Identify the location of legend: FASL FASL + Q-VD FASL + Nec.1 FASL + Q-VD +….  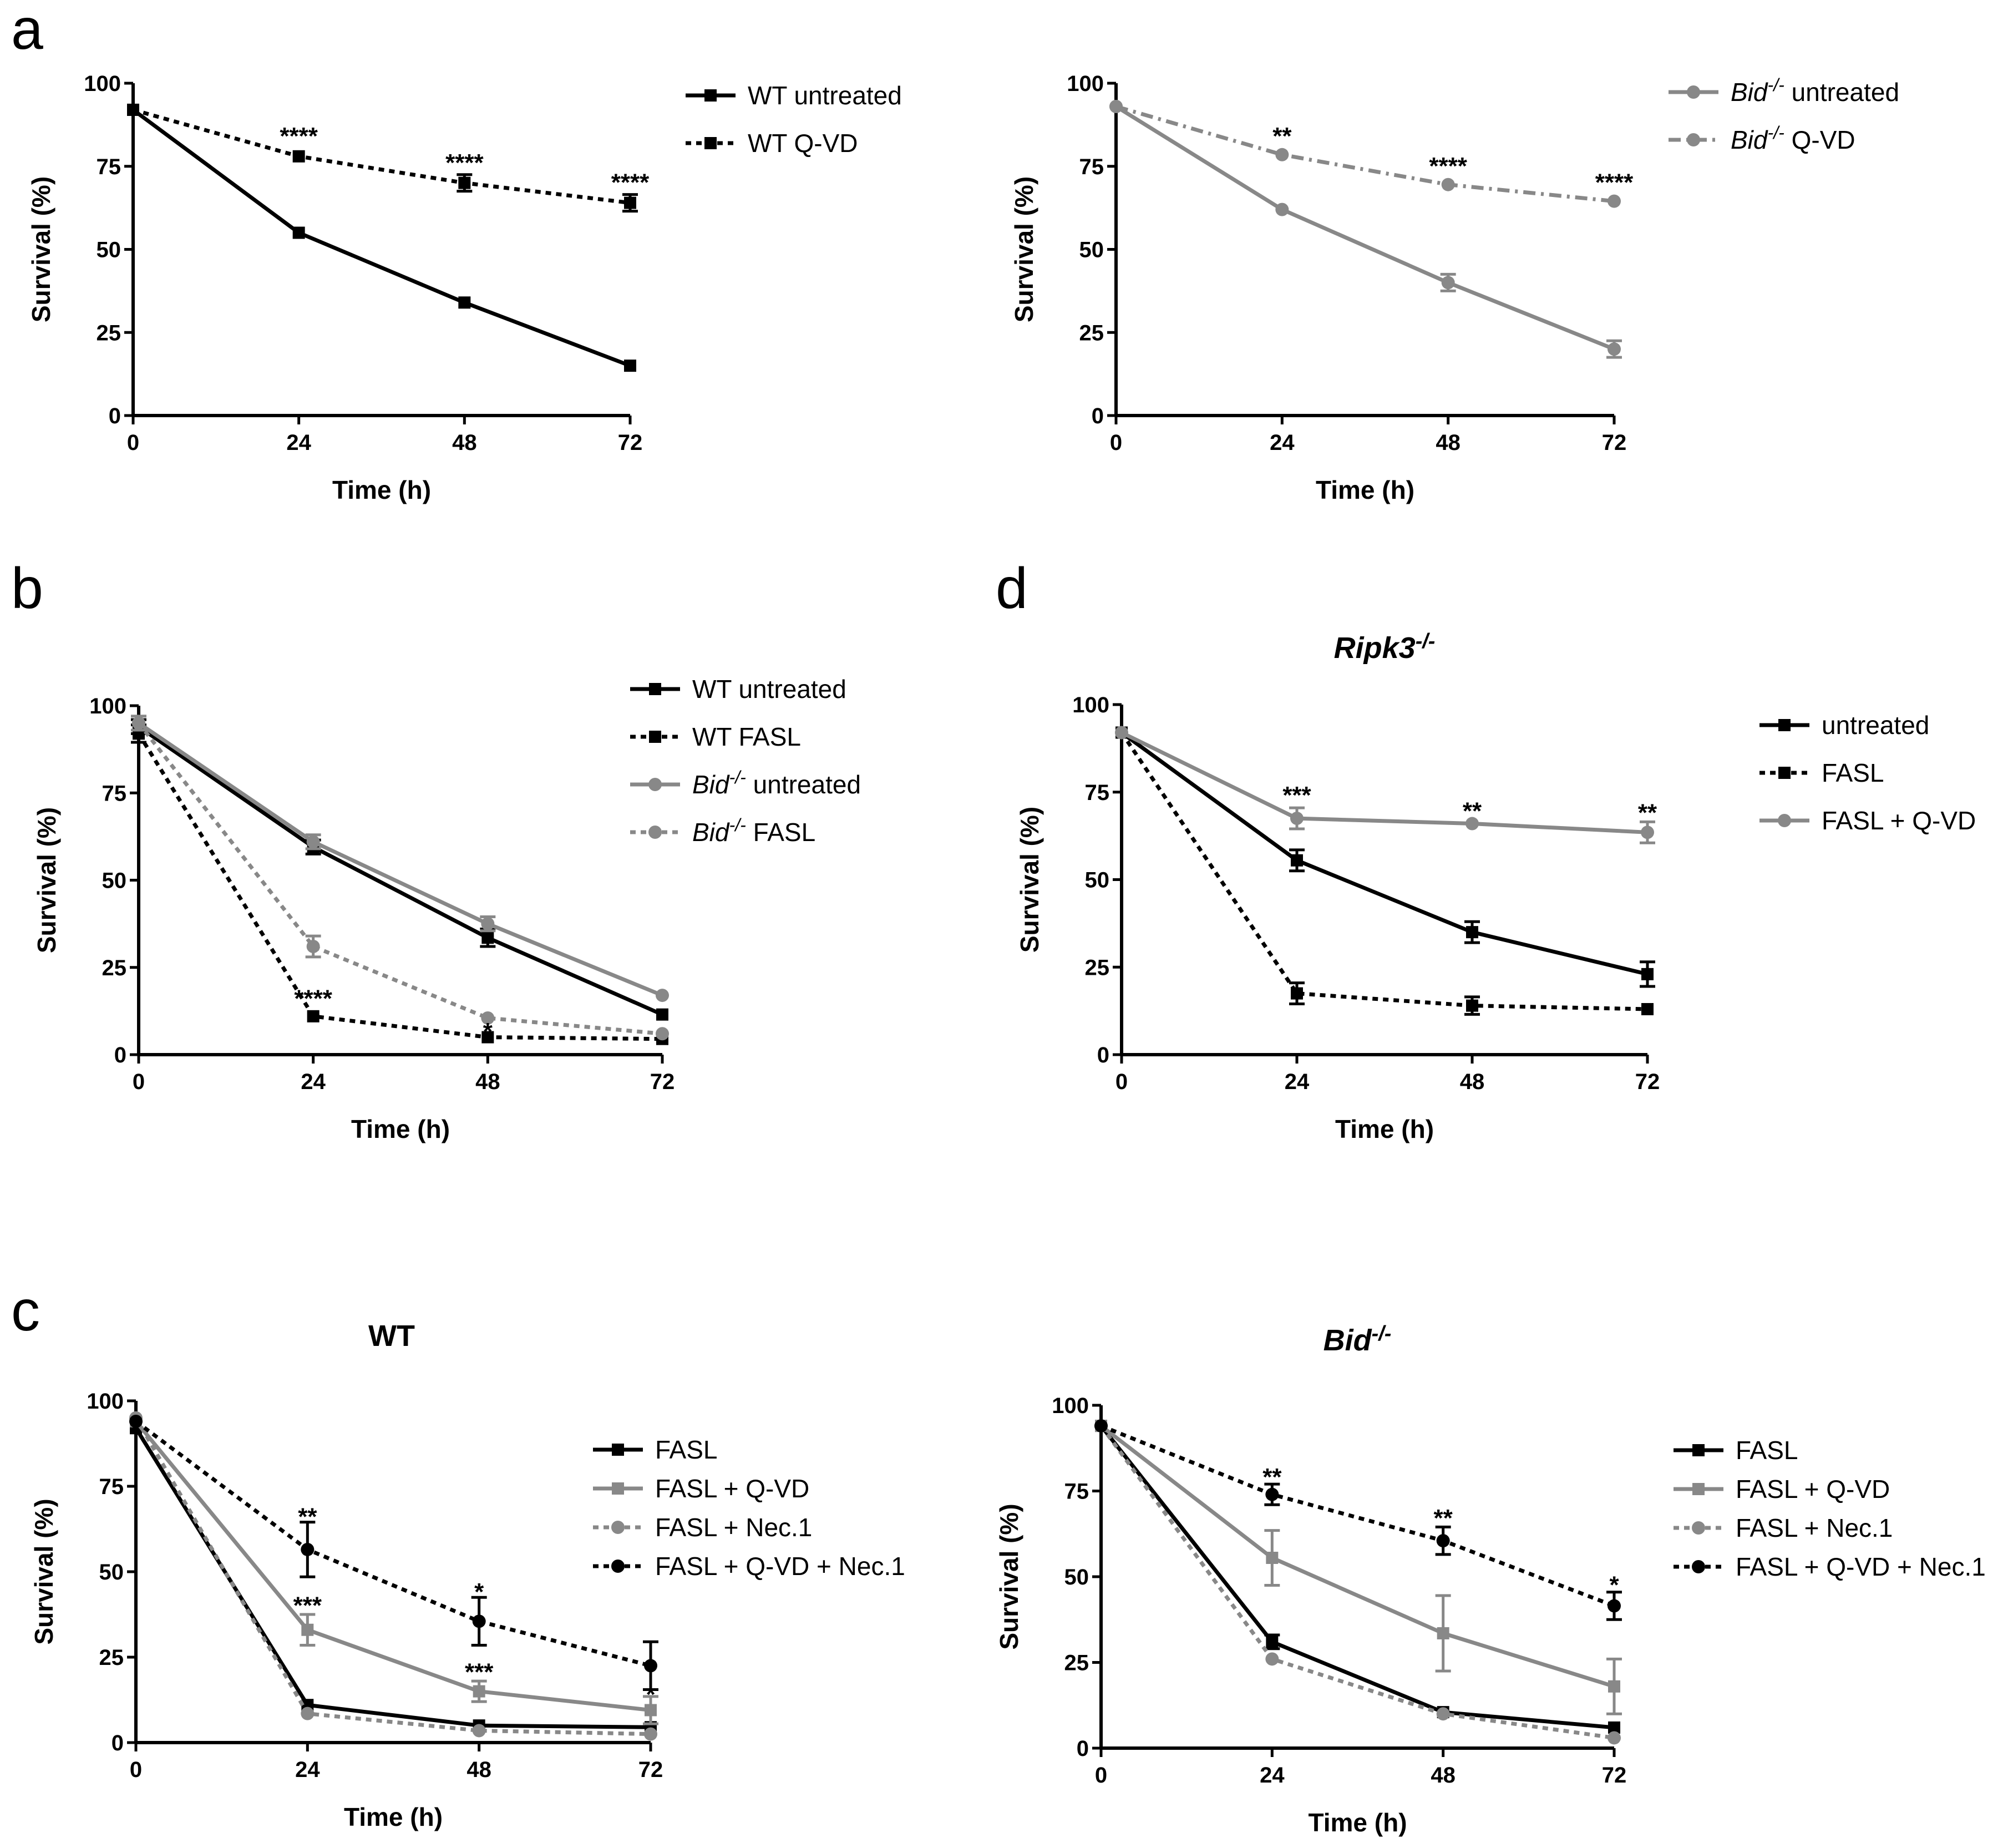
(749, 1508).